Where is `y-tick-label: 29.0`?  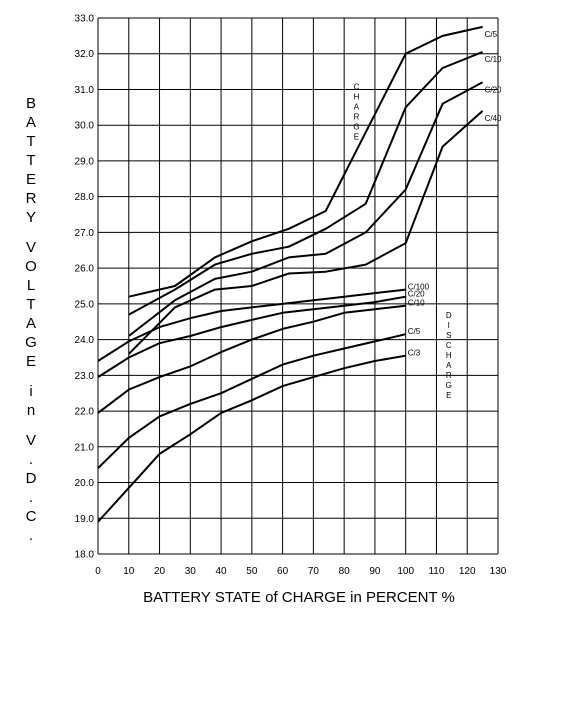 y-tick-label: 29.0 is located at coordinates (85, 161).